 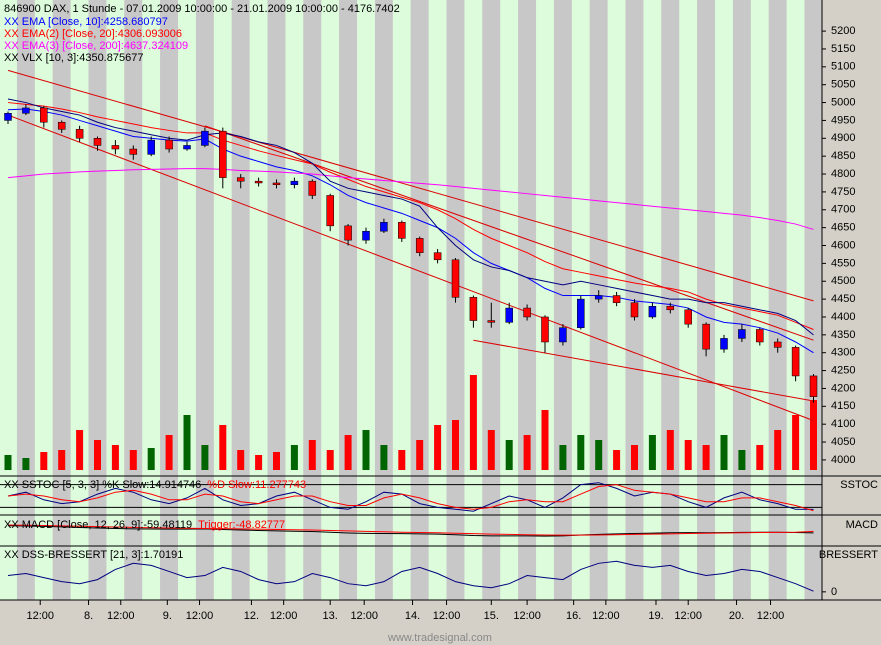 I want to click on y-tick-label: 4900, so click(x=843, y=138).